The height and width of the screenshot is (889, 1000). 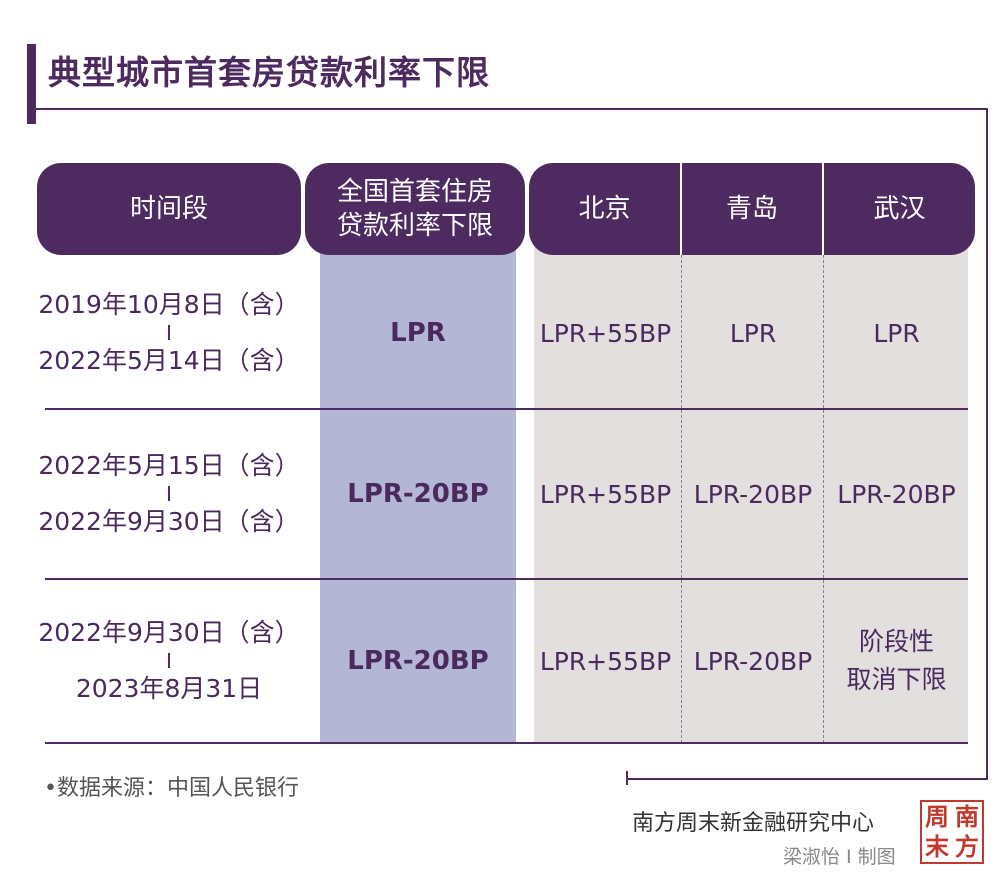 I want to click on table-row-2-national: LPR-20BP, so click(x=418, y=494).